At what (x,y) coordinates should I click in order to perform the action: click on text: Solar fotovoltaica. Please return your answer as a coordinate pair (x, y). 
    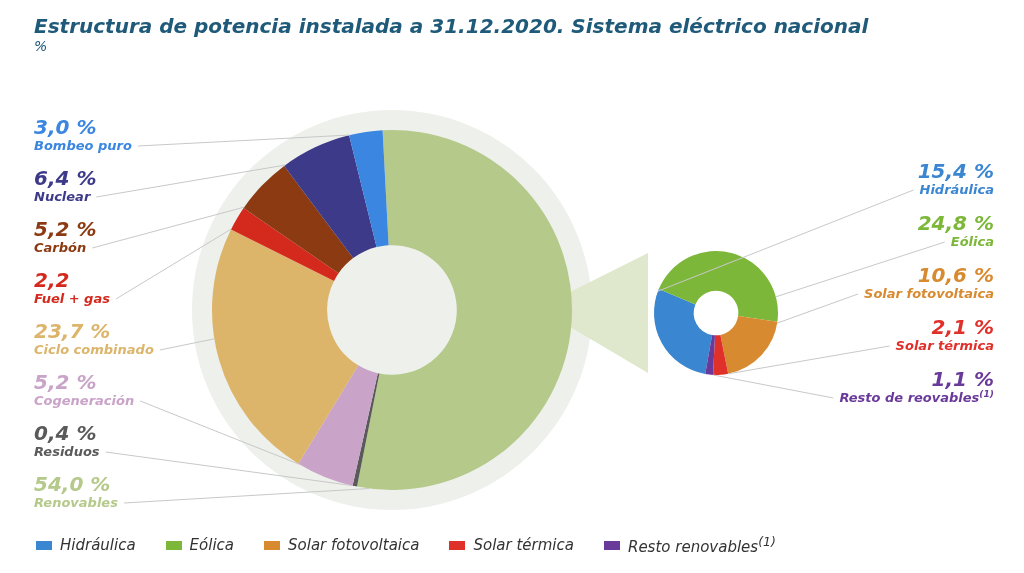
    Looking at the image, I should click on (354, 545).